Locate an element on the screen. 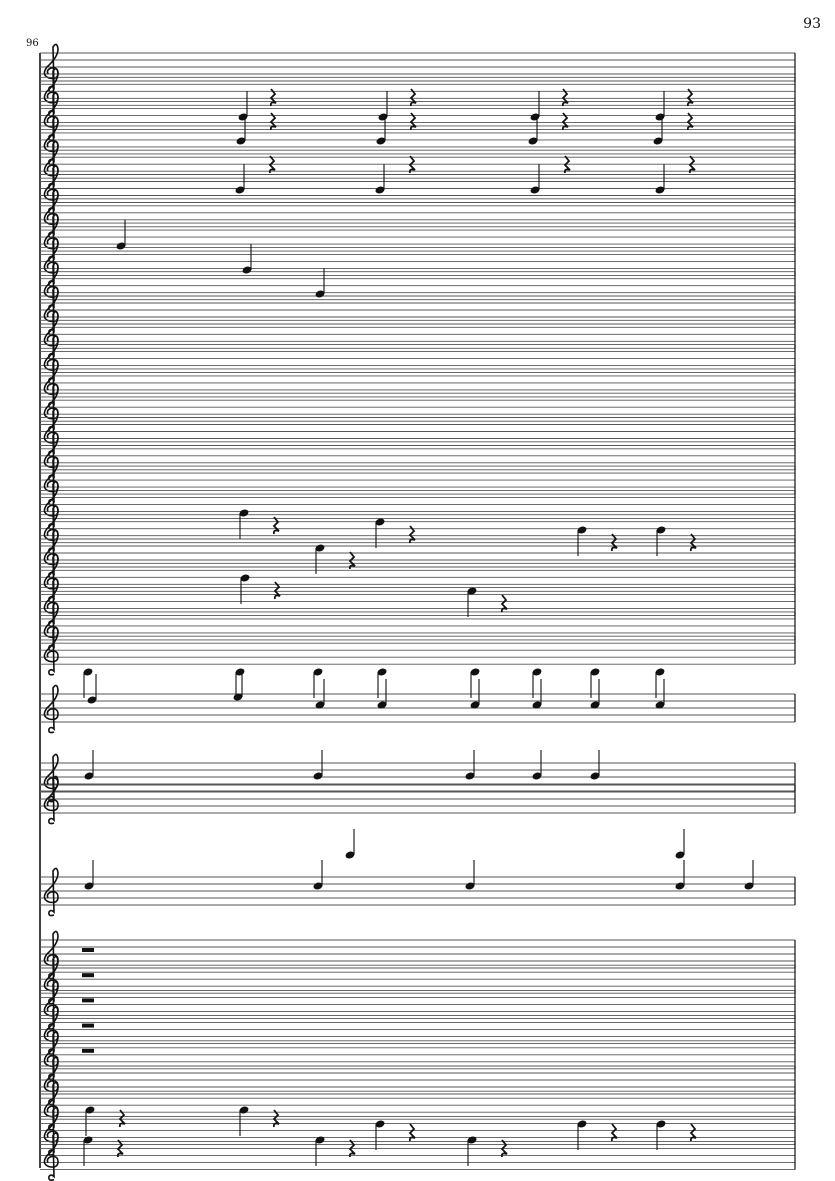 Image resolution: width=835 pixels, height=1181 pixels. measure-number: 96 is located at coordinates (32, 43).